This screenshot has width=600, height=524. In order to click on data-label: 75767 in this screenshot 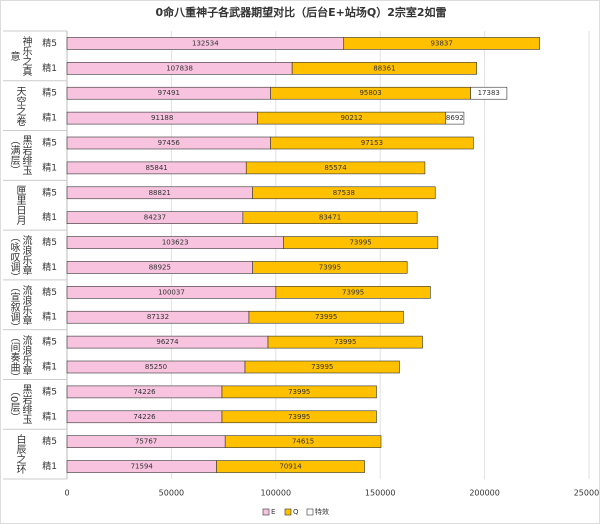, I will do `click(146, 442)`.